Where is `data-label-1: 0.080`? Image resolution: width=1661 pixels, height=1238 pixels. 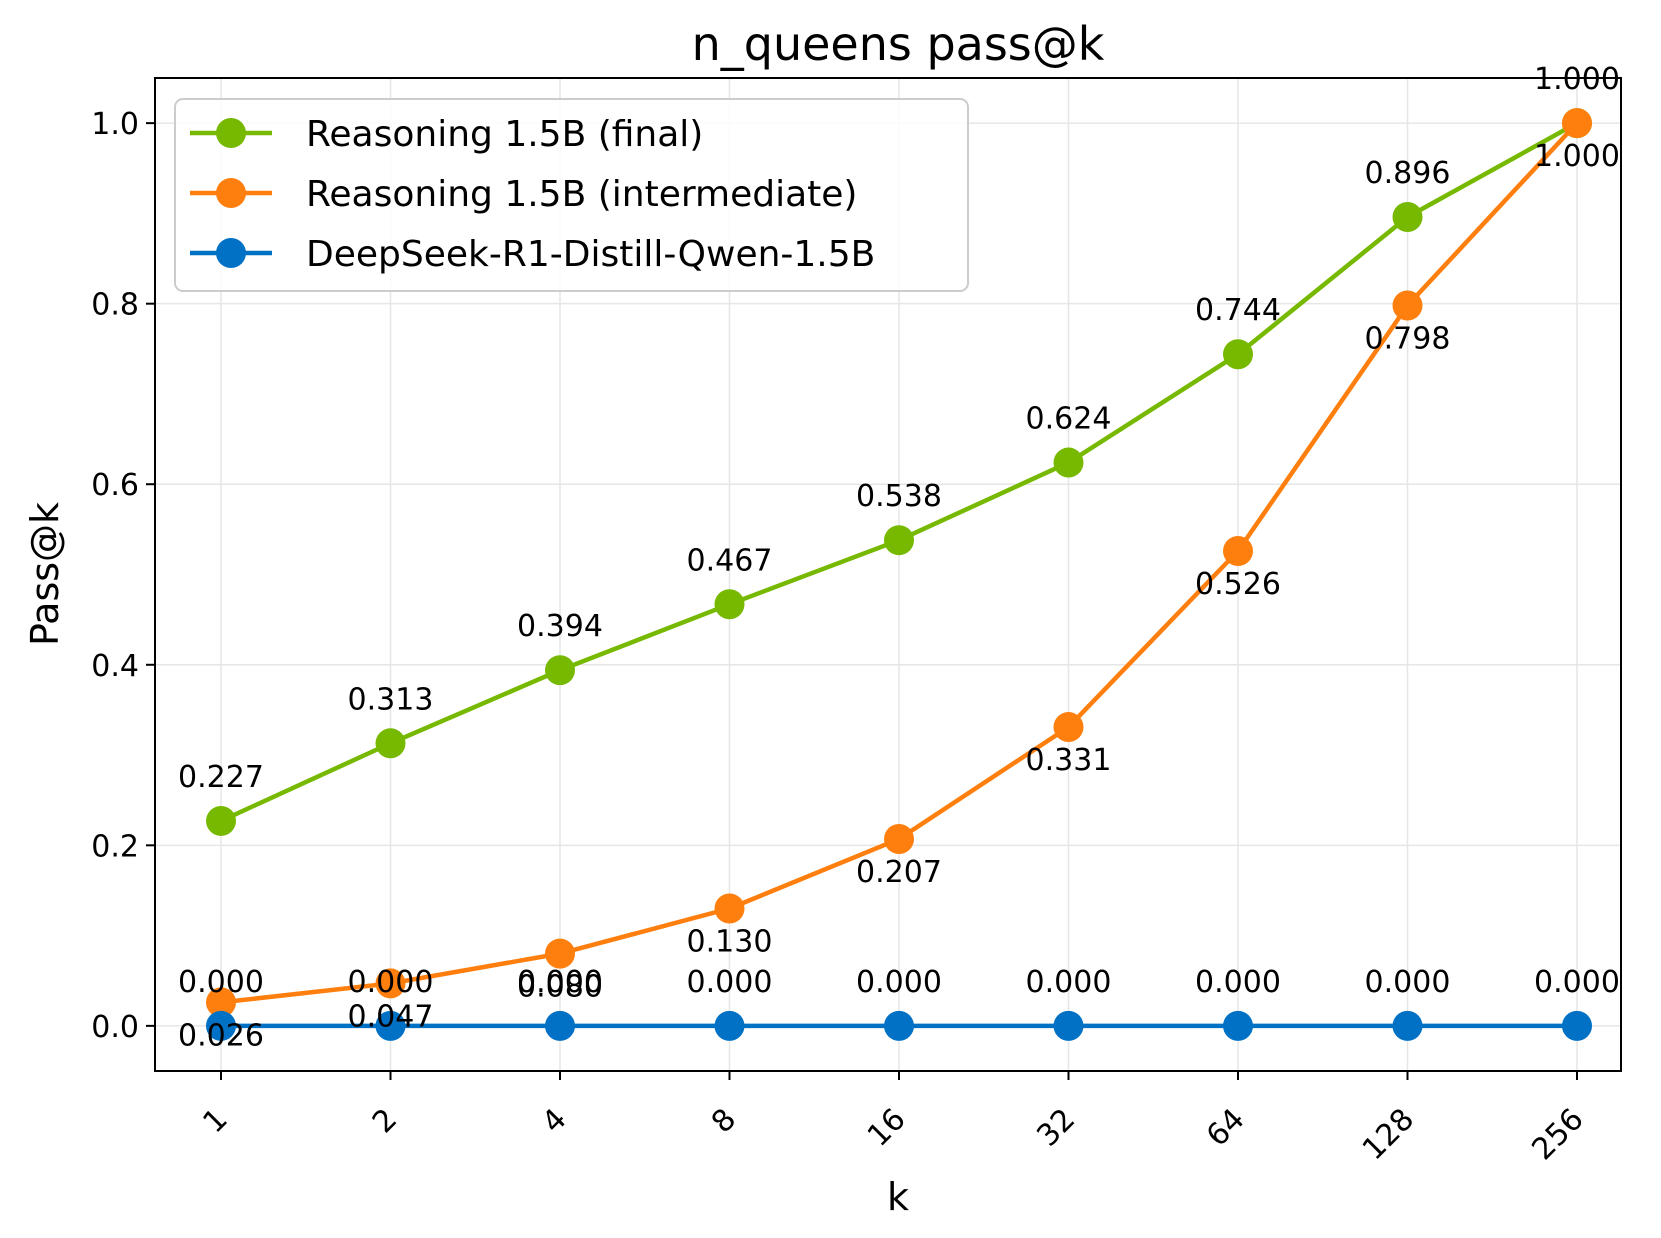
data-label-1: 0.080 is located at coordinates (560, 987).